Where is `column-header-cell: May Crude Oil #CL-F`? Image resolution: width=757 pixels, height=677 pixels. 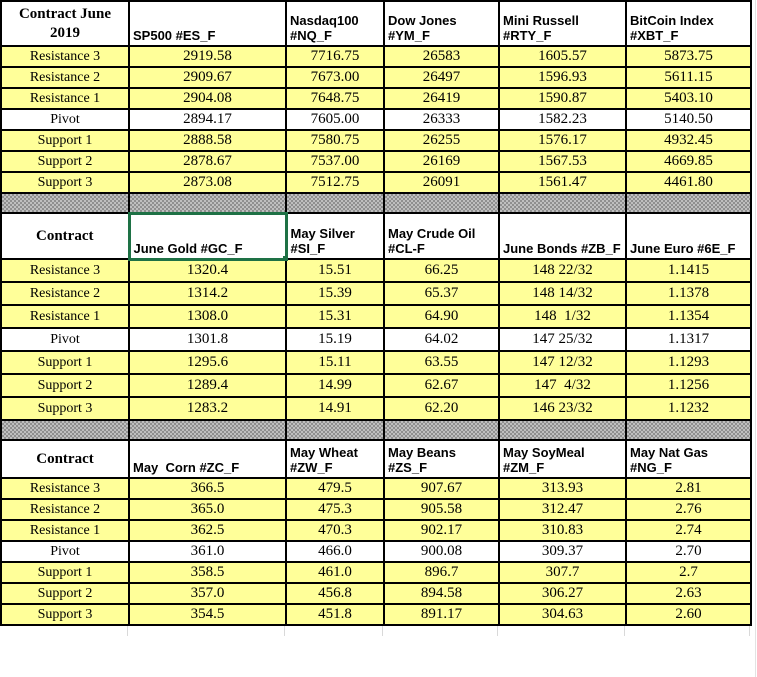 column-header-cell: May Crude Oil #CL-F is located at coordinates (441, 236).